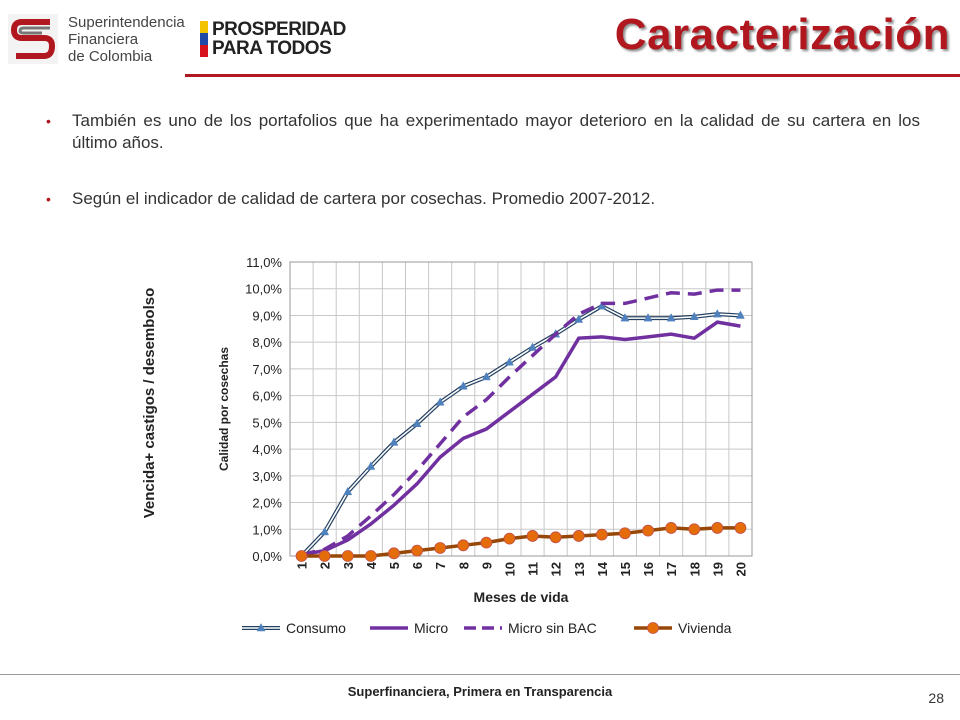  Describe the element at coordinates (509, 569) in the screenshot. I see `x-tick-label: 10` at that location.